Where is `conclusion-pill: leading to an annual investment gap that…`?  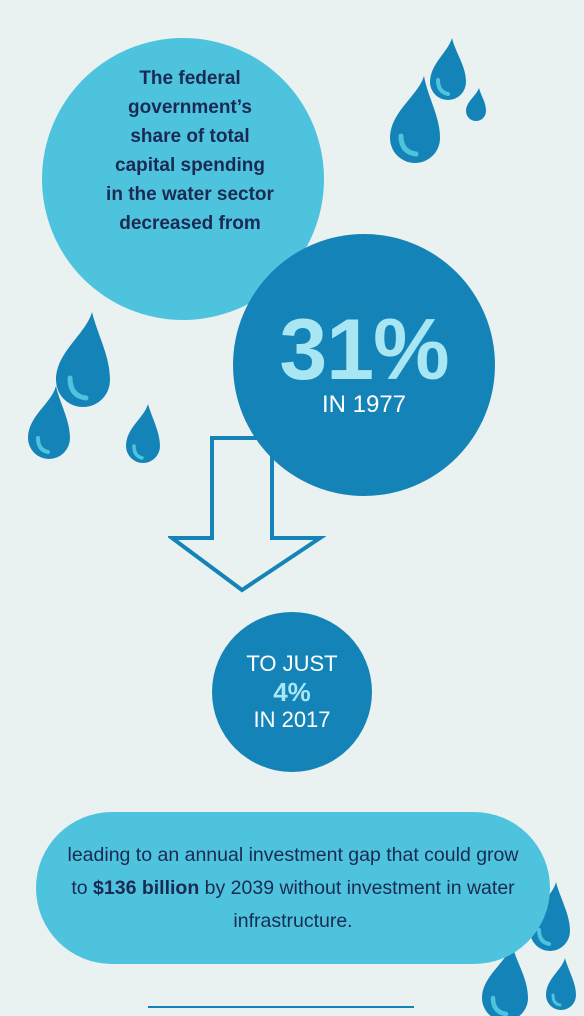 conclusion-pill: leading to an annual investment gap that… is located at coordinates (293, 888).